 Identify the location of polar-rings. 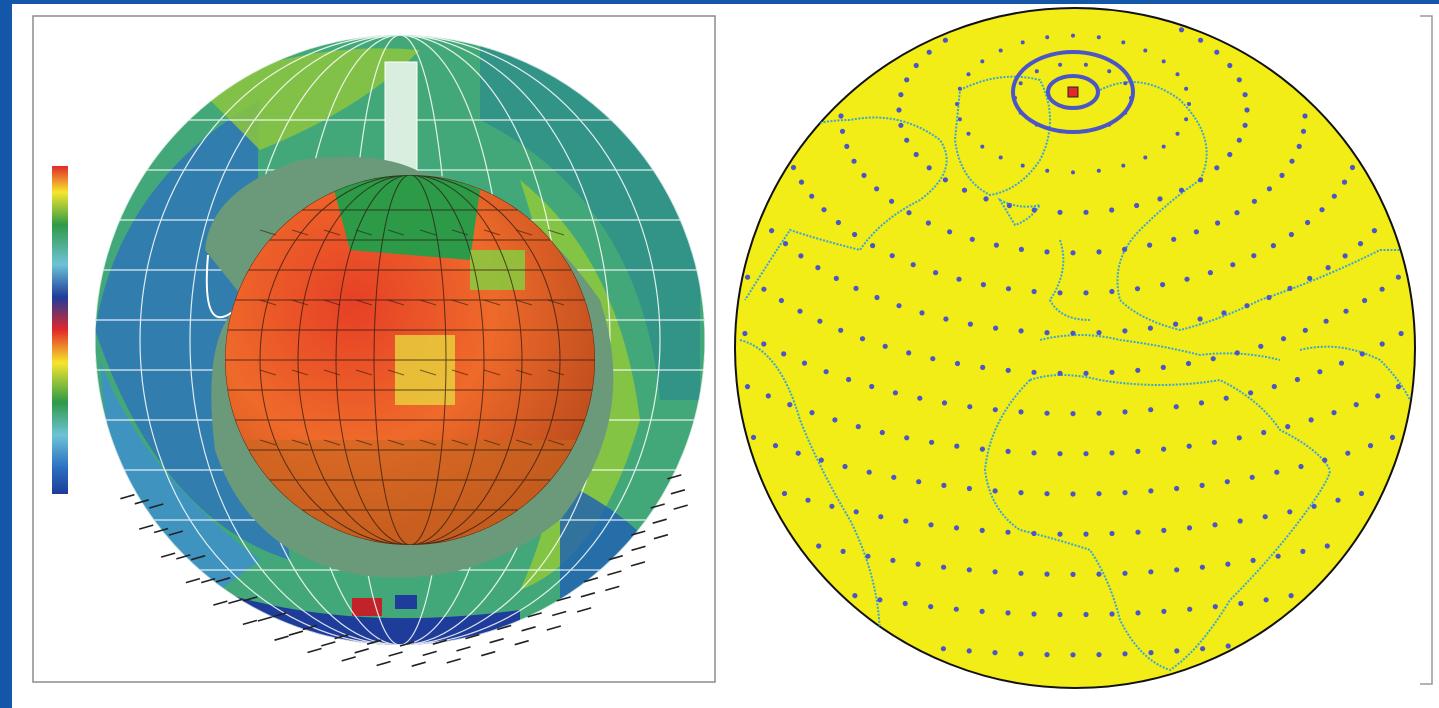
(1073, 92).